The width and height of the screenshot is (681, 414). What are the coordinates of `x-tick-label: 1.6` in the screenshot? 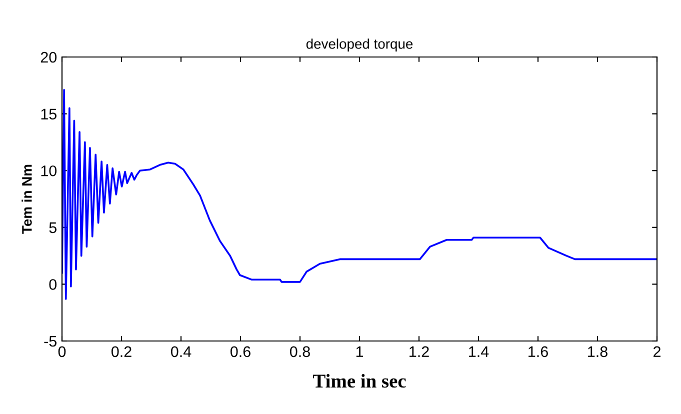 It's located at (538, 352).